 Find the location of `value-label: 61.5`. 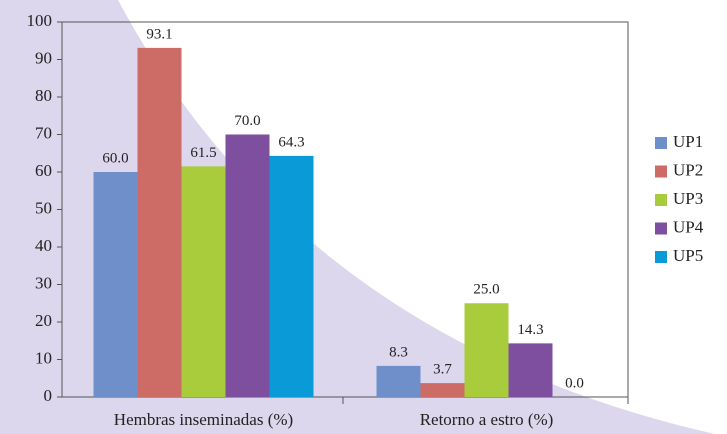

value-label: 61.5 is located at coordinates (203, 153).